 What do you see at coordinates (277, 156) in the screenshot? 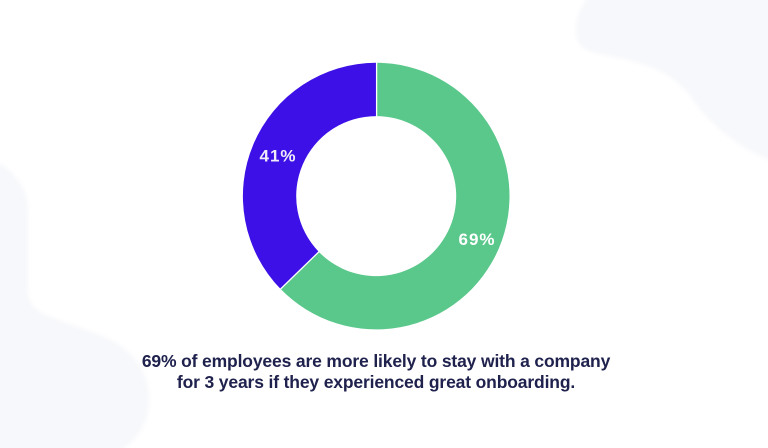
I see `svg-text: 41%` at bounding box center [277, 156].